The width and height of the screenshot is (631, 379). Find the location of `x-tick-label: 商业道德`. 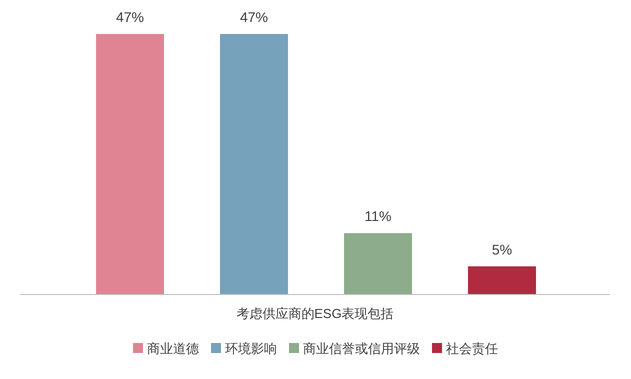

x-tick-label: 商业道德 is located at coordinates (173, 348).